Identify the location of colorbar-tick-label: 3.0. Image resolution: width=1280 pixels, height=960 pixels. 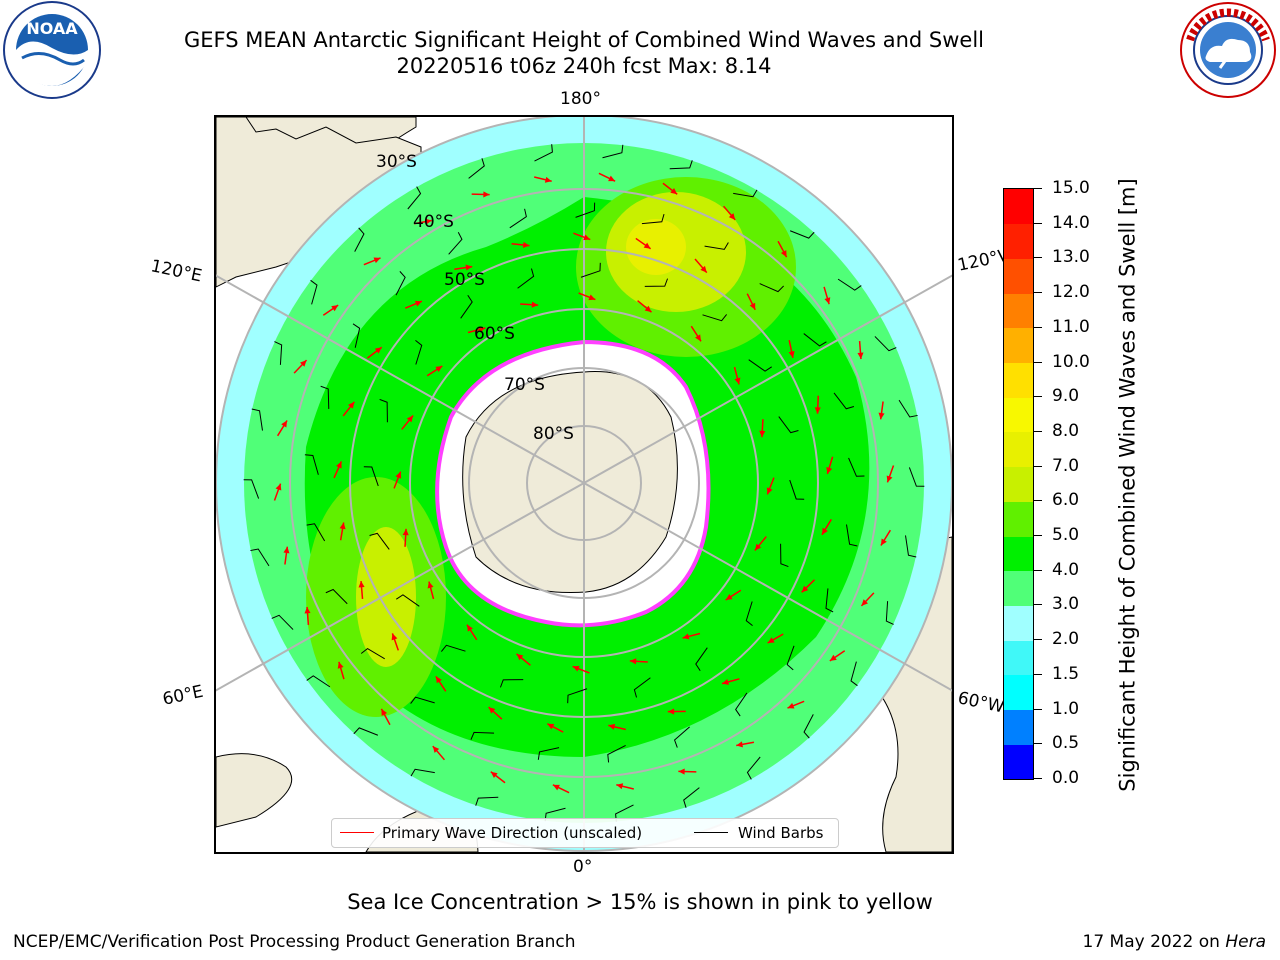
(1066, 604).